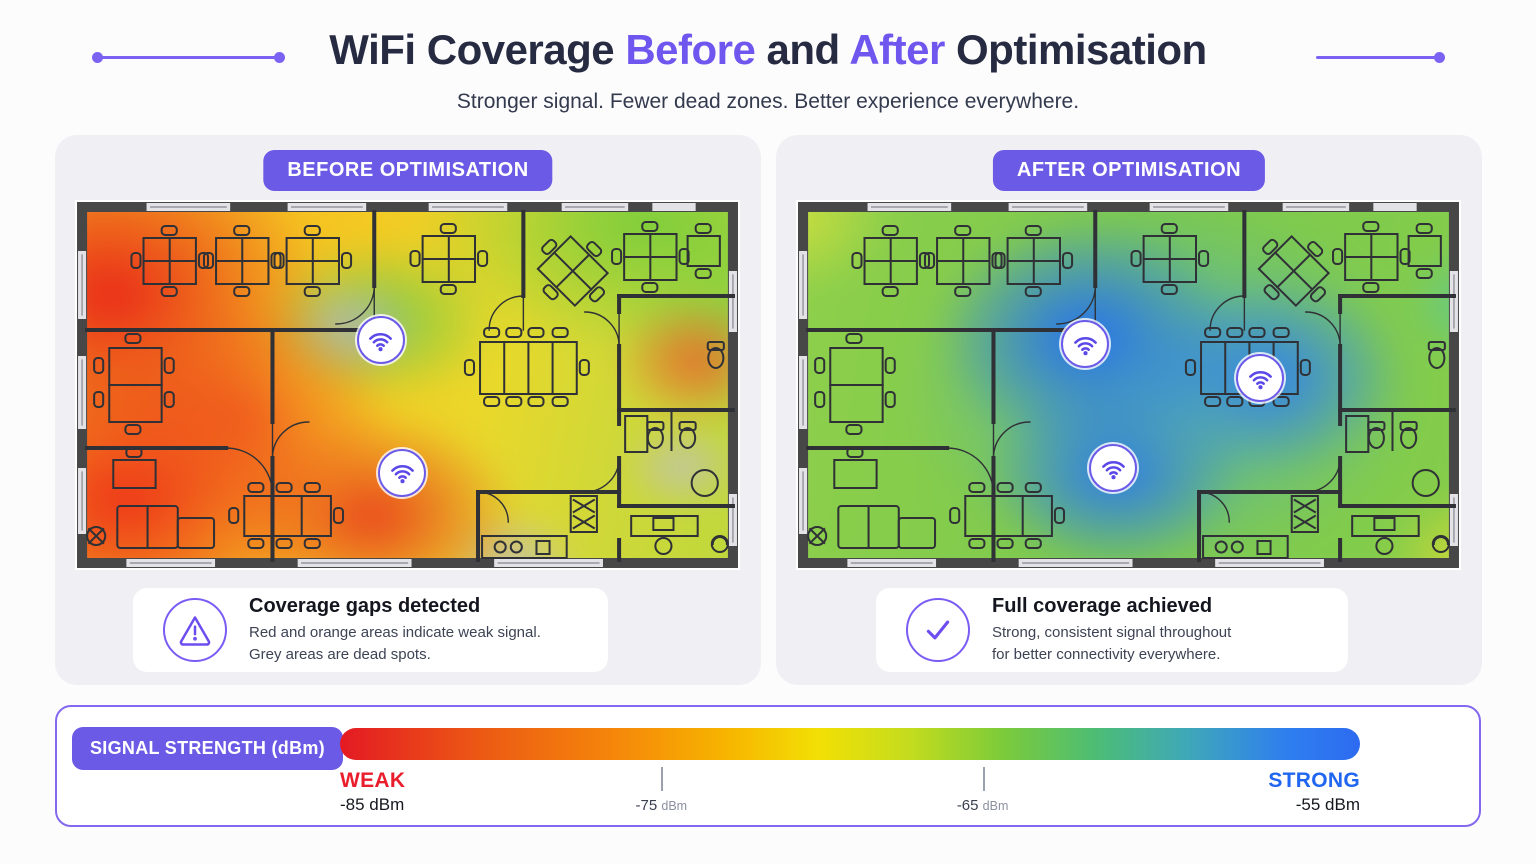 This screenshot has width=1536, height=864. What do you see at coordinates (1102, 606) in the screenshot?
I see `callout-title: Full coverage achieved` at bounding box center [1102, 606].